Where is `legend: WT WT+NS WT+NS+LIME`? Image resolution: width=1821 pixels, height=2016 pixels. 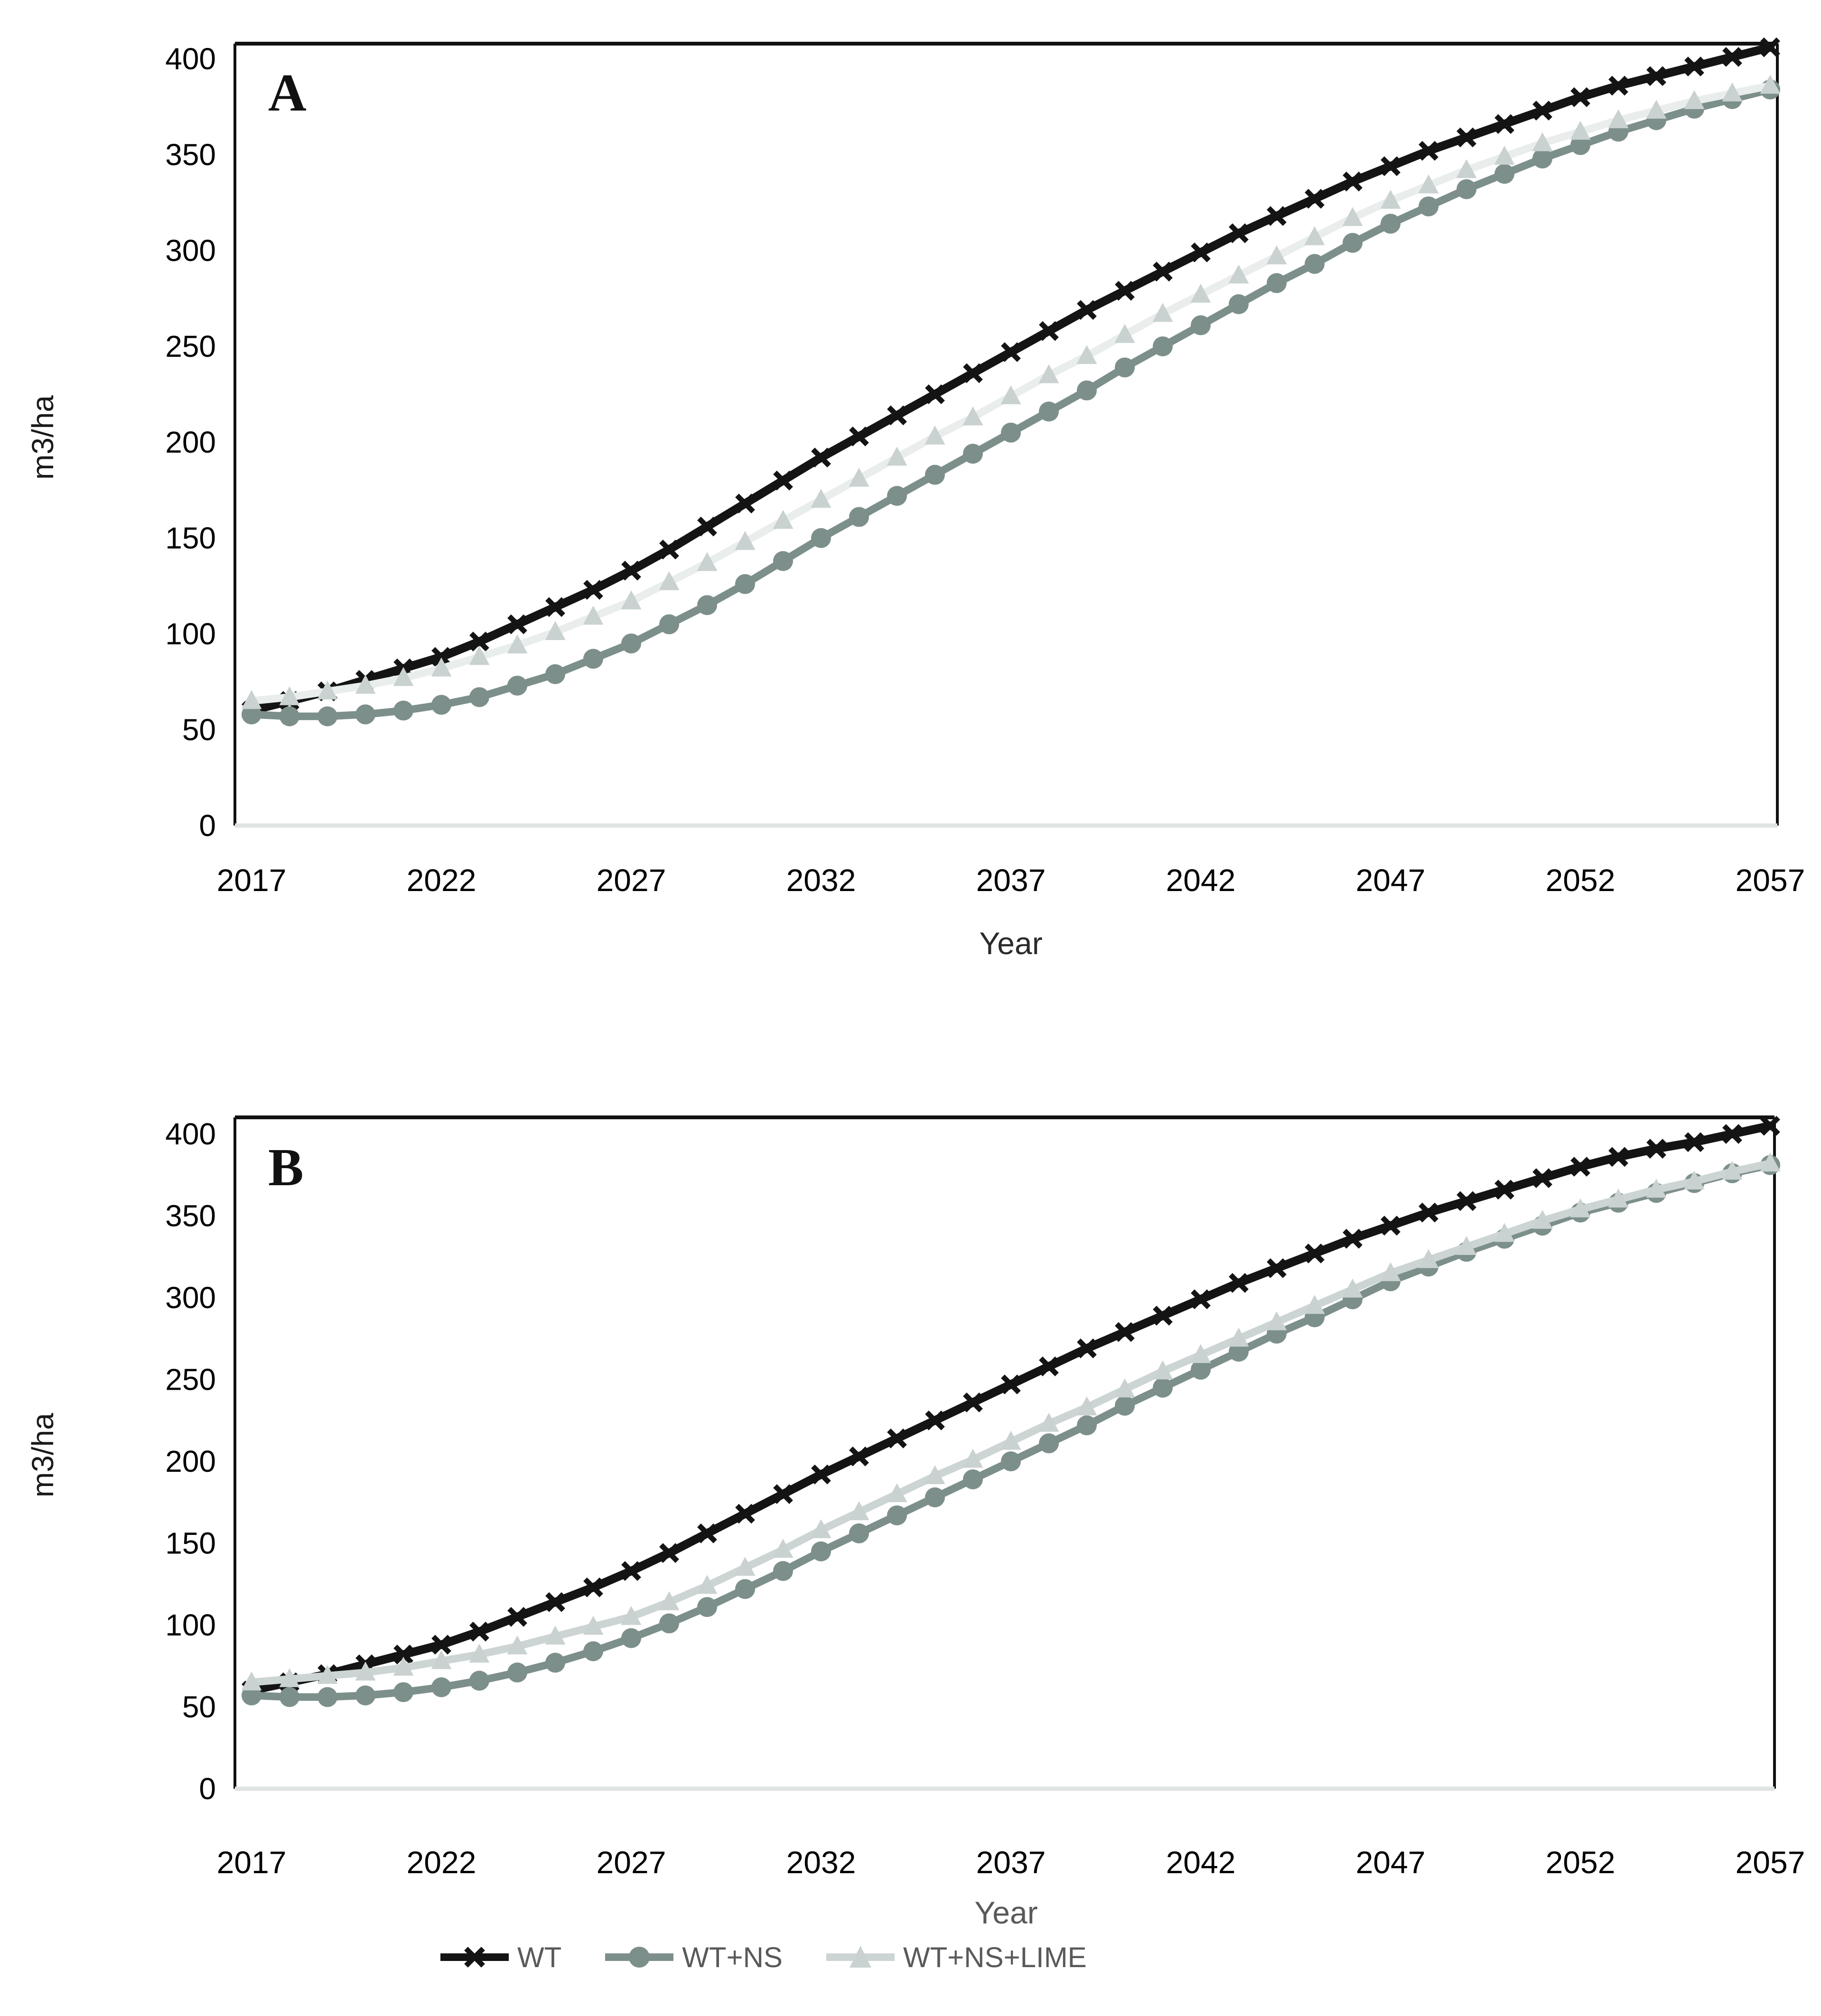
legend: WT WT+NS WT+NS+LIME is located at coordinates (762, 1957).